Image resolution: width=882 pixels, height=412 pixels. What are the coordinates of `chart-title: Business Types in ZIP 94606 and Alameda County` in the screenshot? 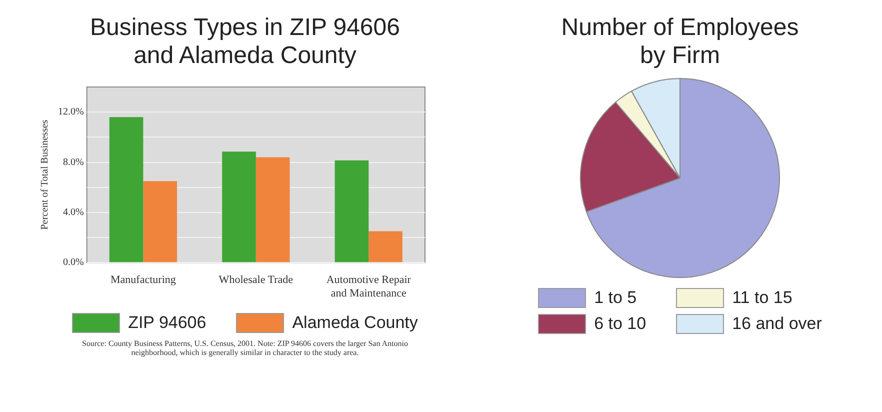 It's located at (245, 42).